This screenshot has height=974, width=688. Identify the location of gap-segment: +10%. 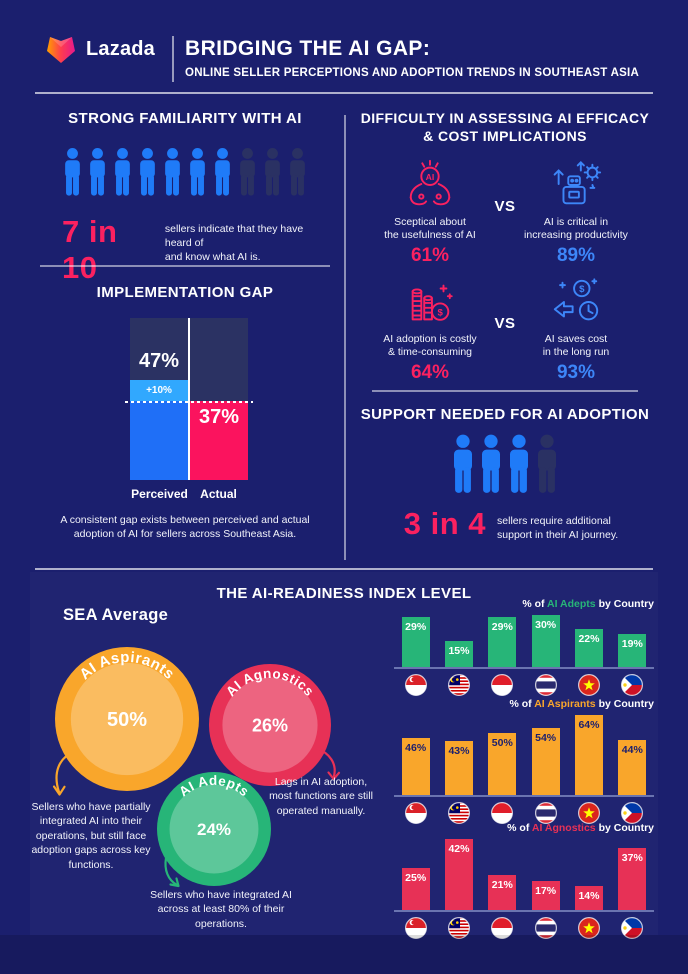
(159, 390).